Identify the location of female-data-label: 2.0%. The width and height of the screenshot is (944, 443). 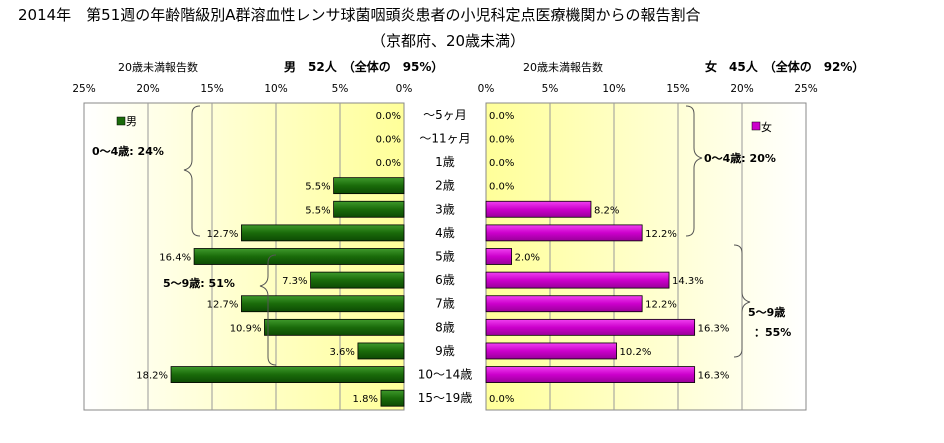
(527, 258).